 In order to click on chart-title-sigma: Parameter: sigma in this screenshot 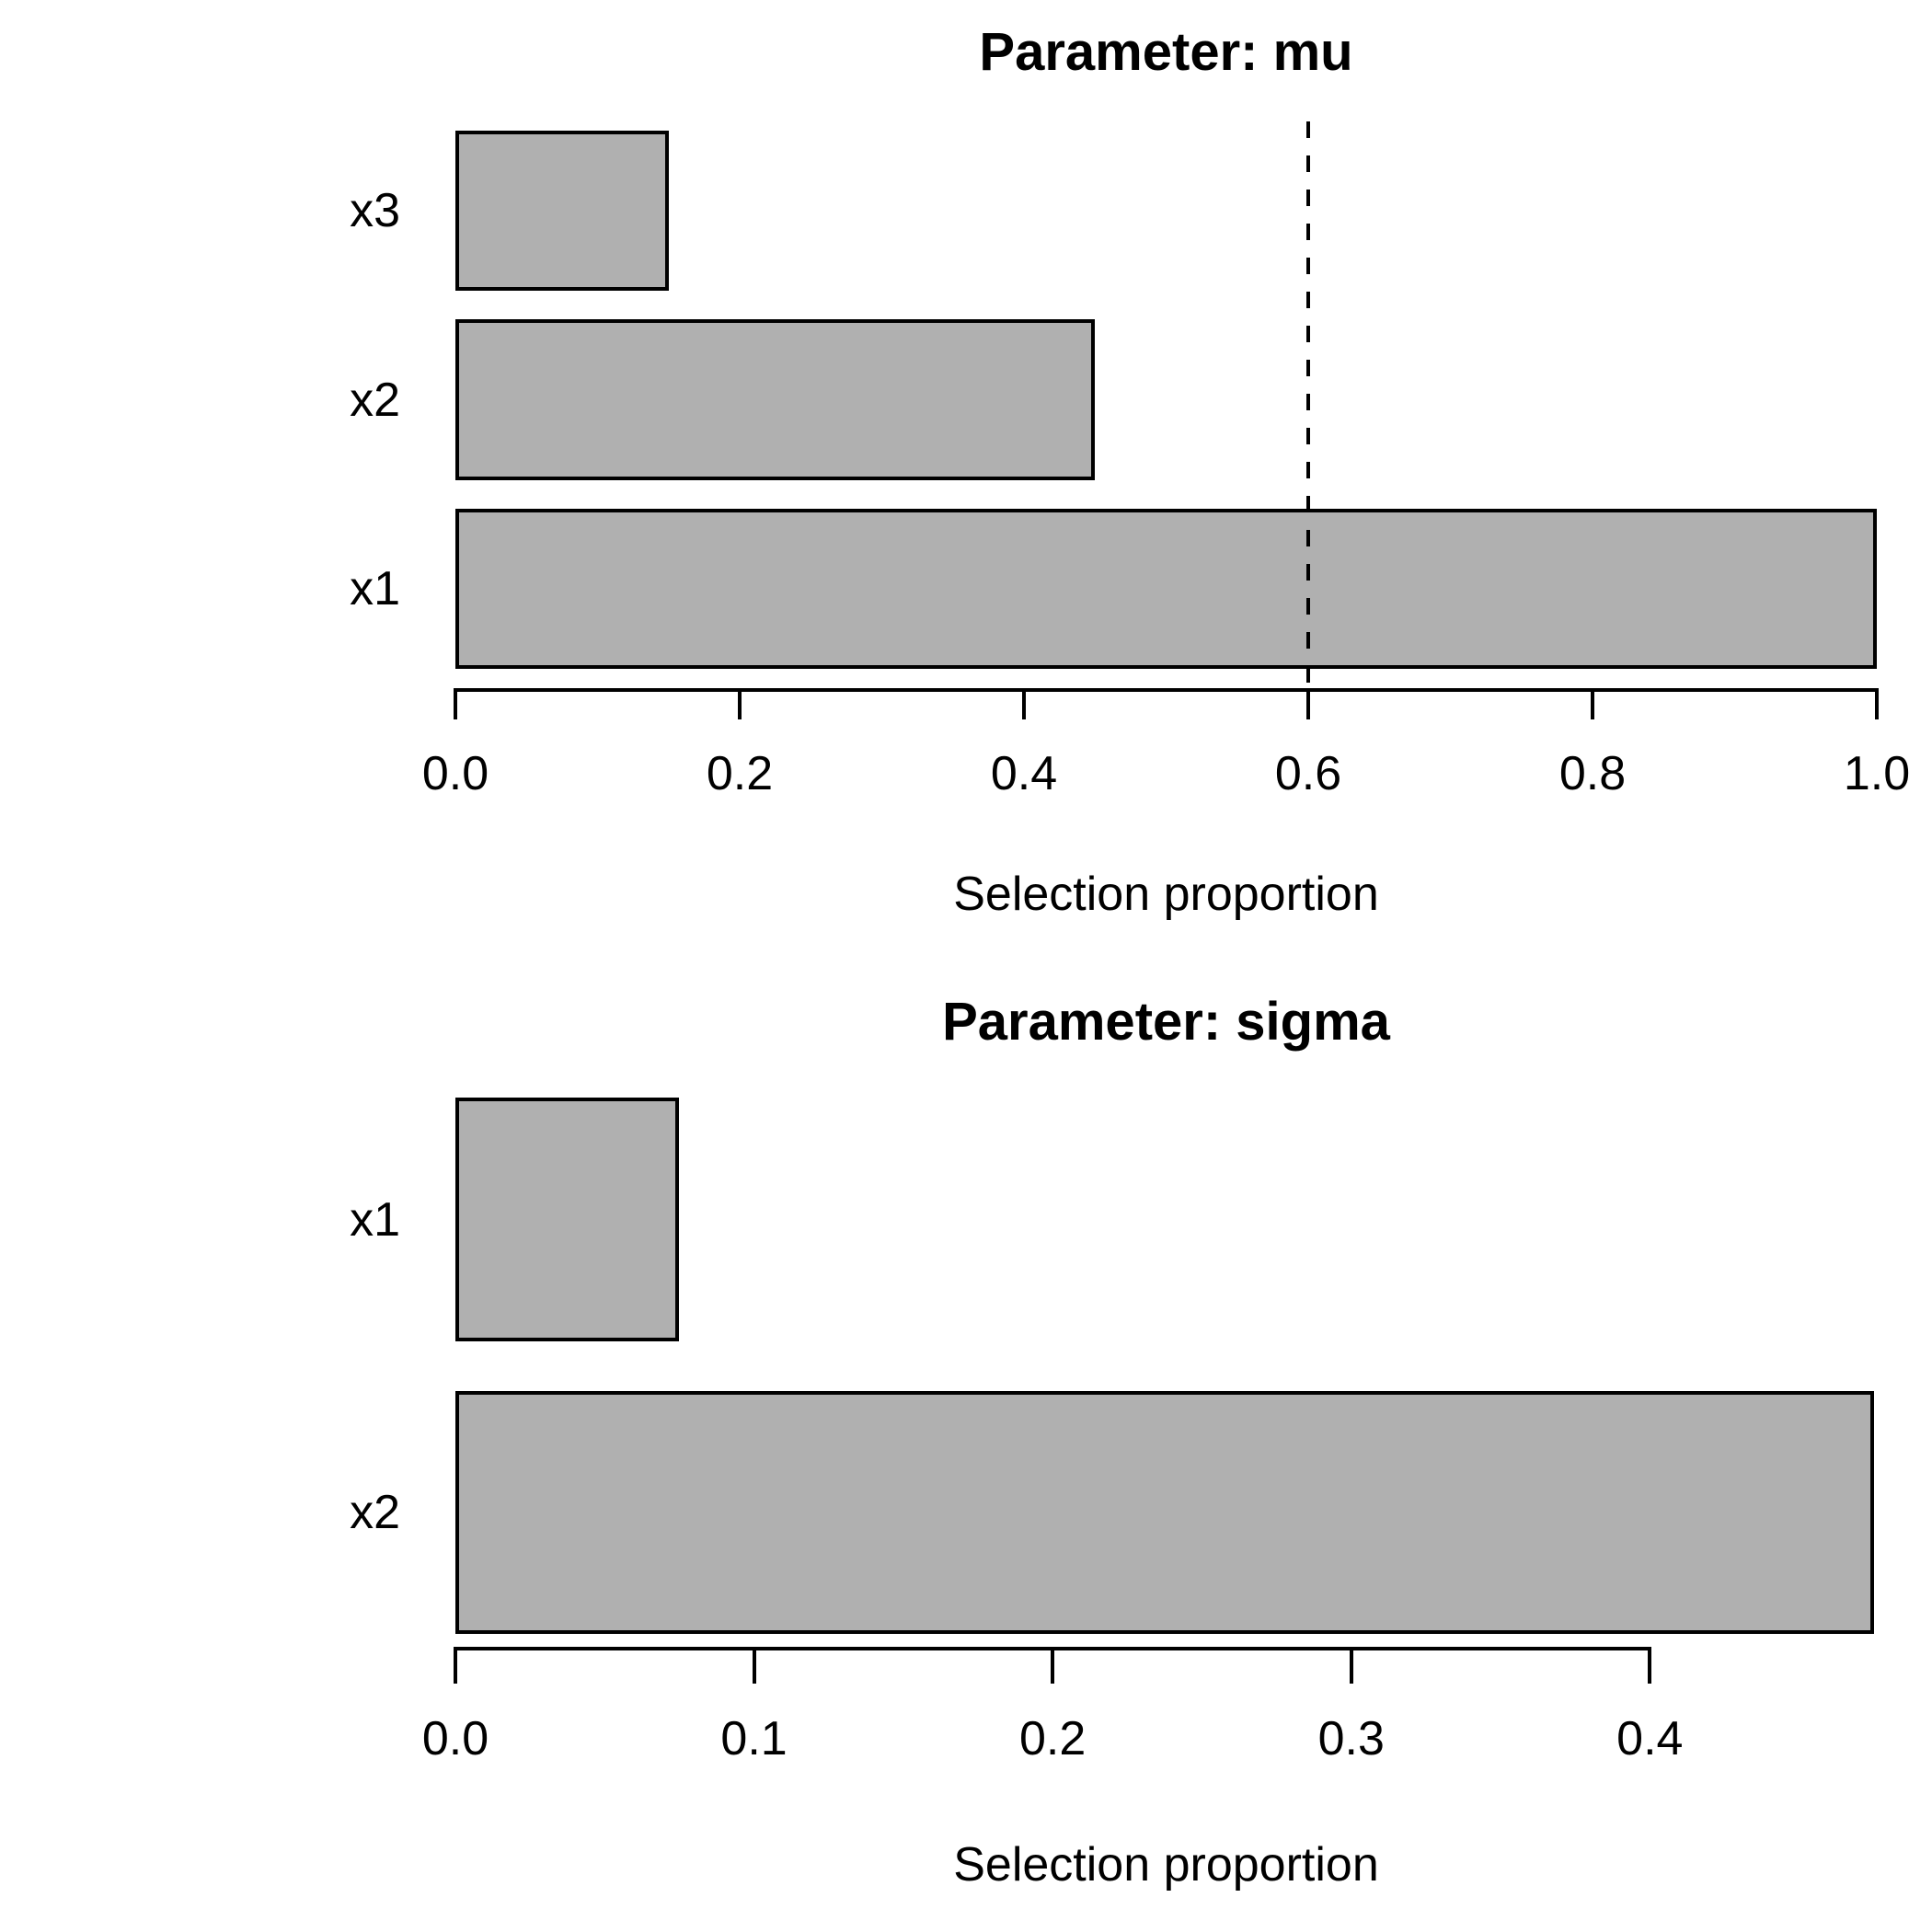, I will do `click(1166, 1022)`.